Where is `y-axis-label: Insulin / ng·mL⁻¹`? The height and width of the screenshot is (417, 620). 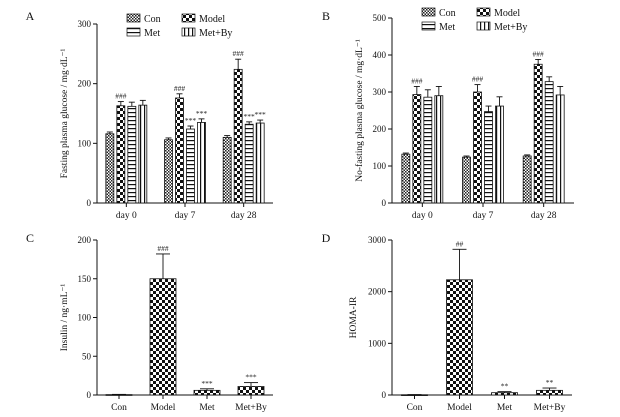 y-axis-label: Insulin / ng·mL⁻¹ is located at coordinates (65, 318).